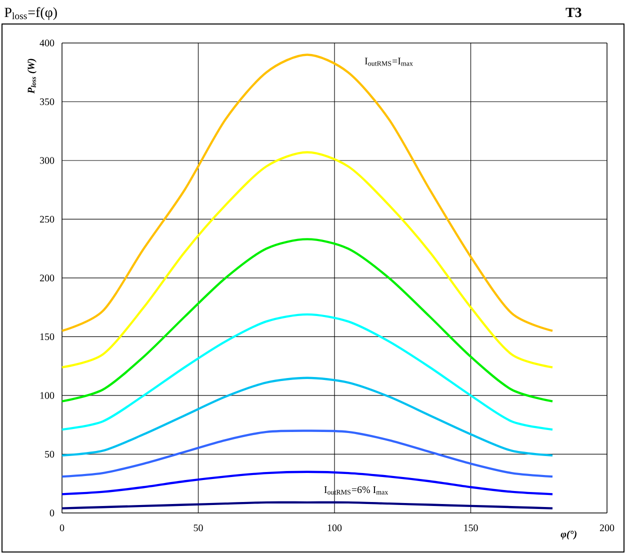  Describe the element at coordinates (568, 535) in the screenshot. I see `x-axis-title: φ(°)` at that location.